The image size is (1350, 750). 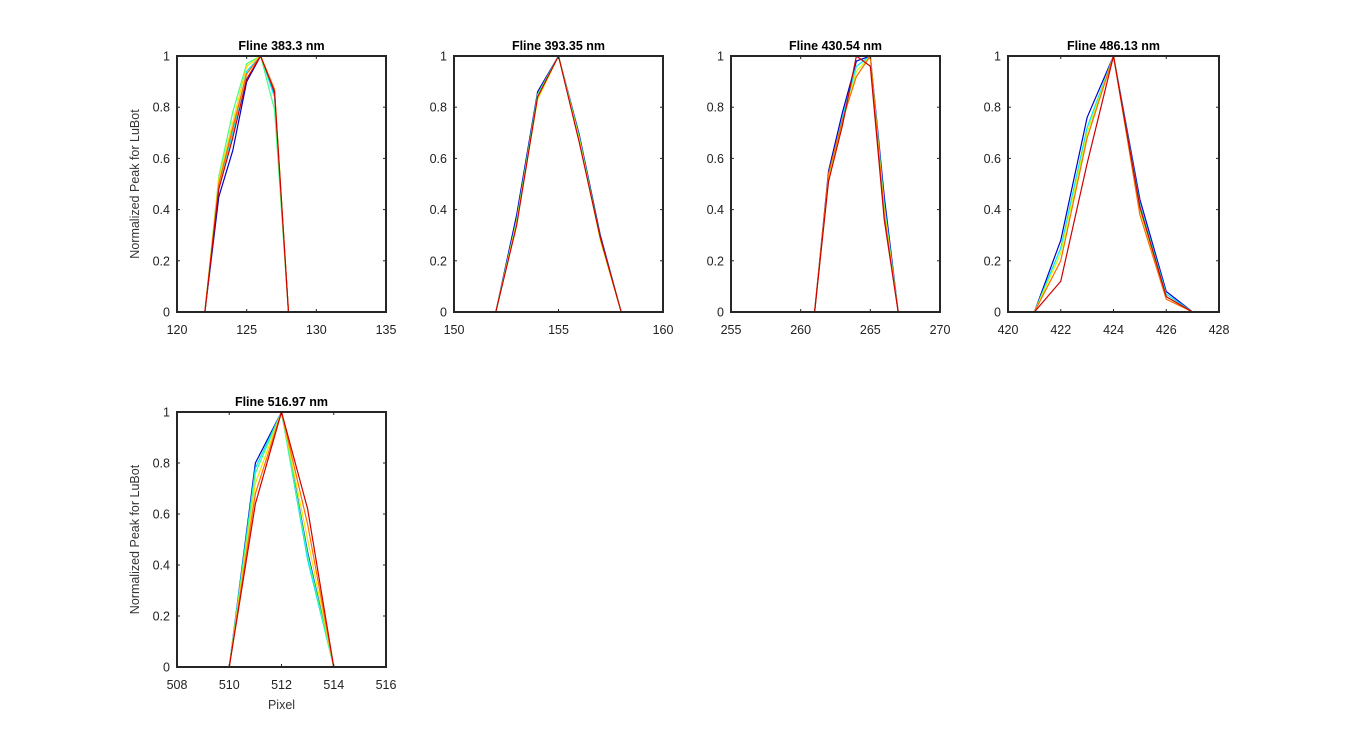 What do you see at coordinates (1219, 330) in the screenshot?
I see `x-tick-label: 428` at bounding box center [1219, 330].